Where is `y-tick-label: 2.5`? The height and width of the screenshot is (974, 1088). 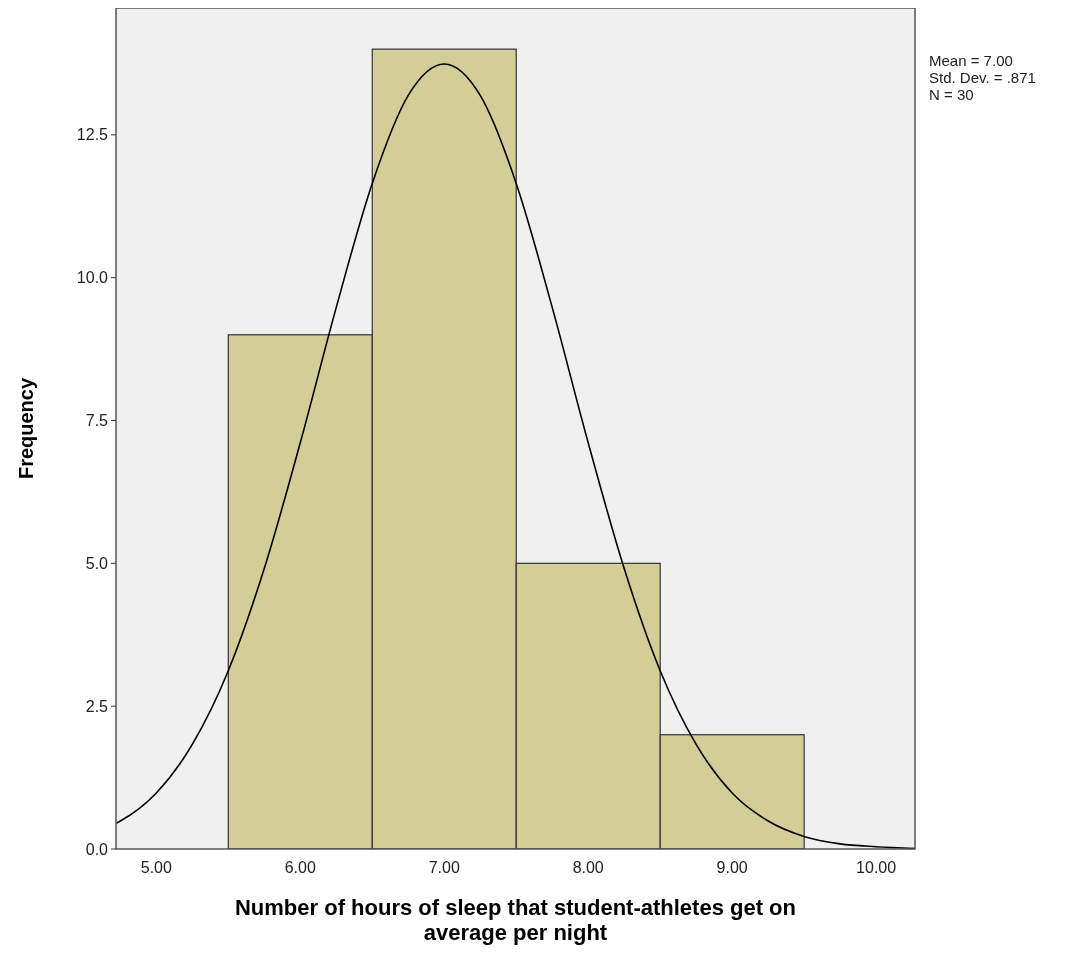 y-tick-label: 2.5 is located at coordinates (97, 706).